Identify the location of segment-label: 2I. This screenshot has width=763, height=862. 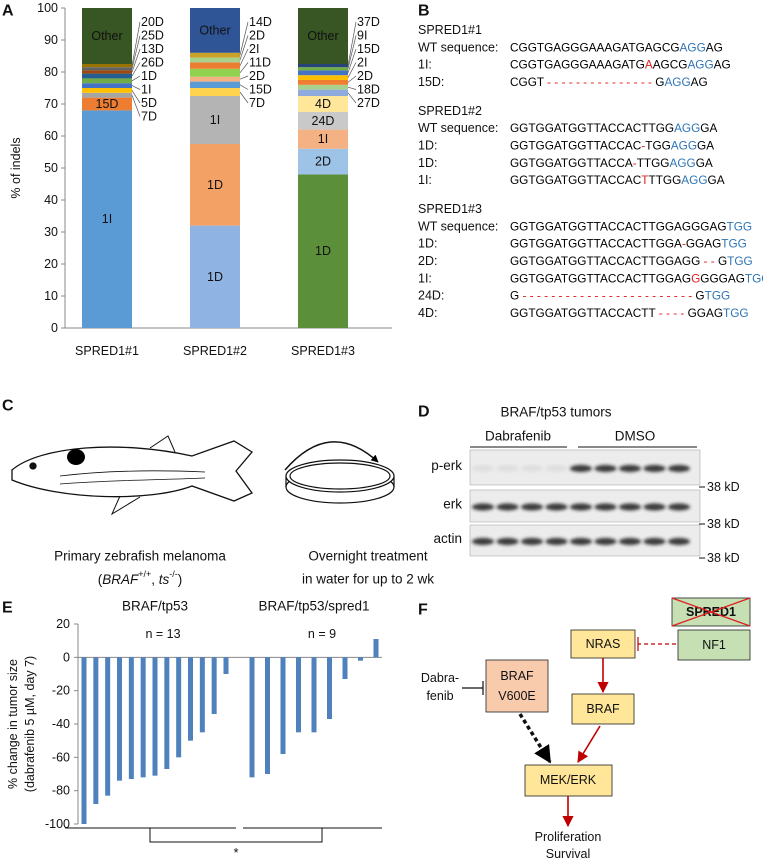
(362, 63).